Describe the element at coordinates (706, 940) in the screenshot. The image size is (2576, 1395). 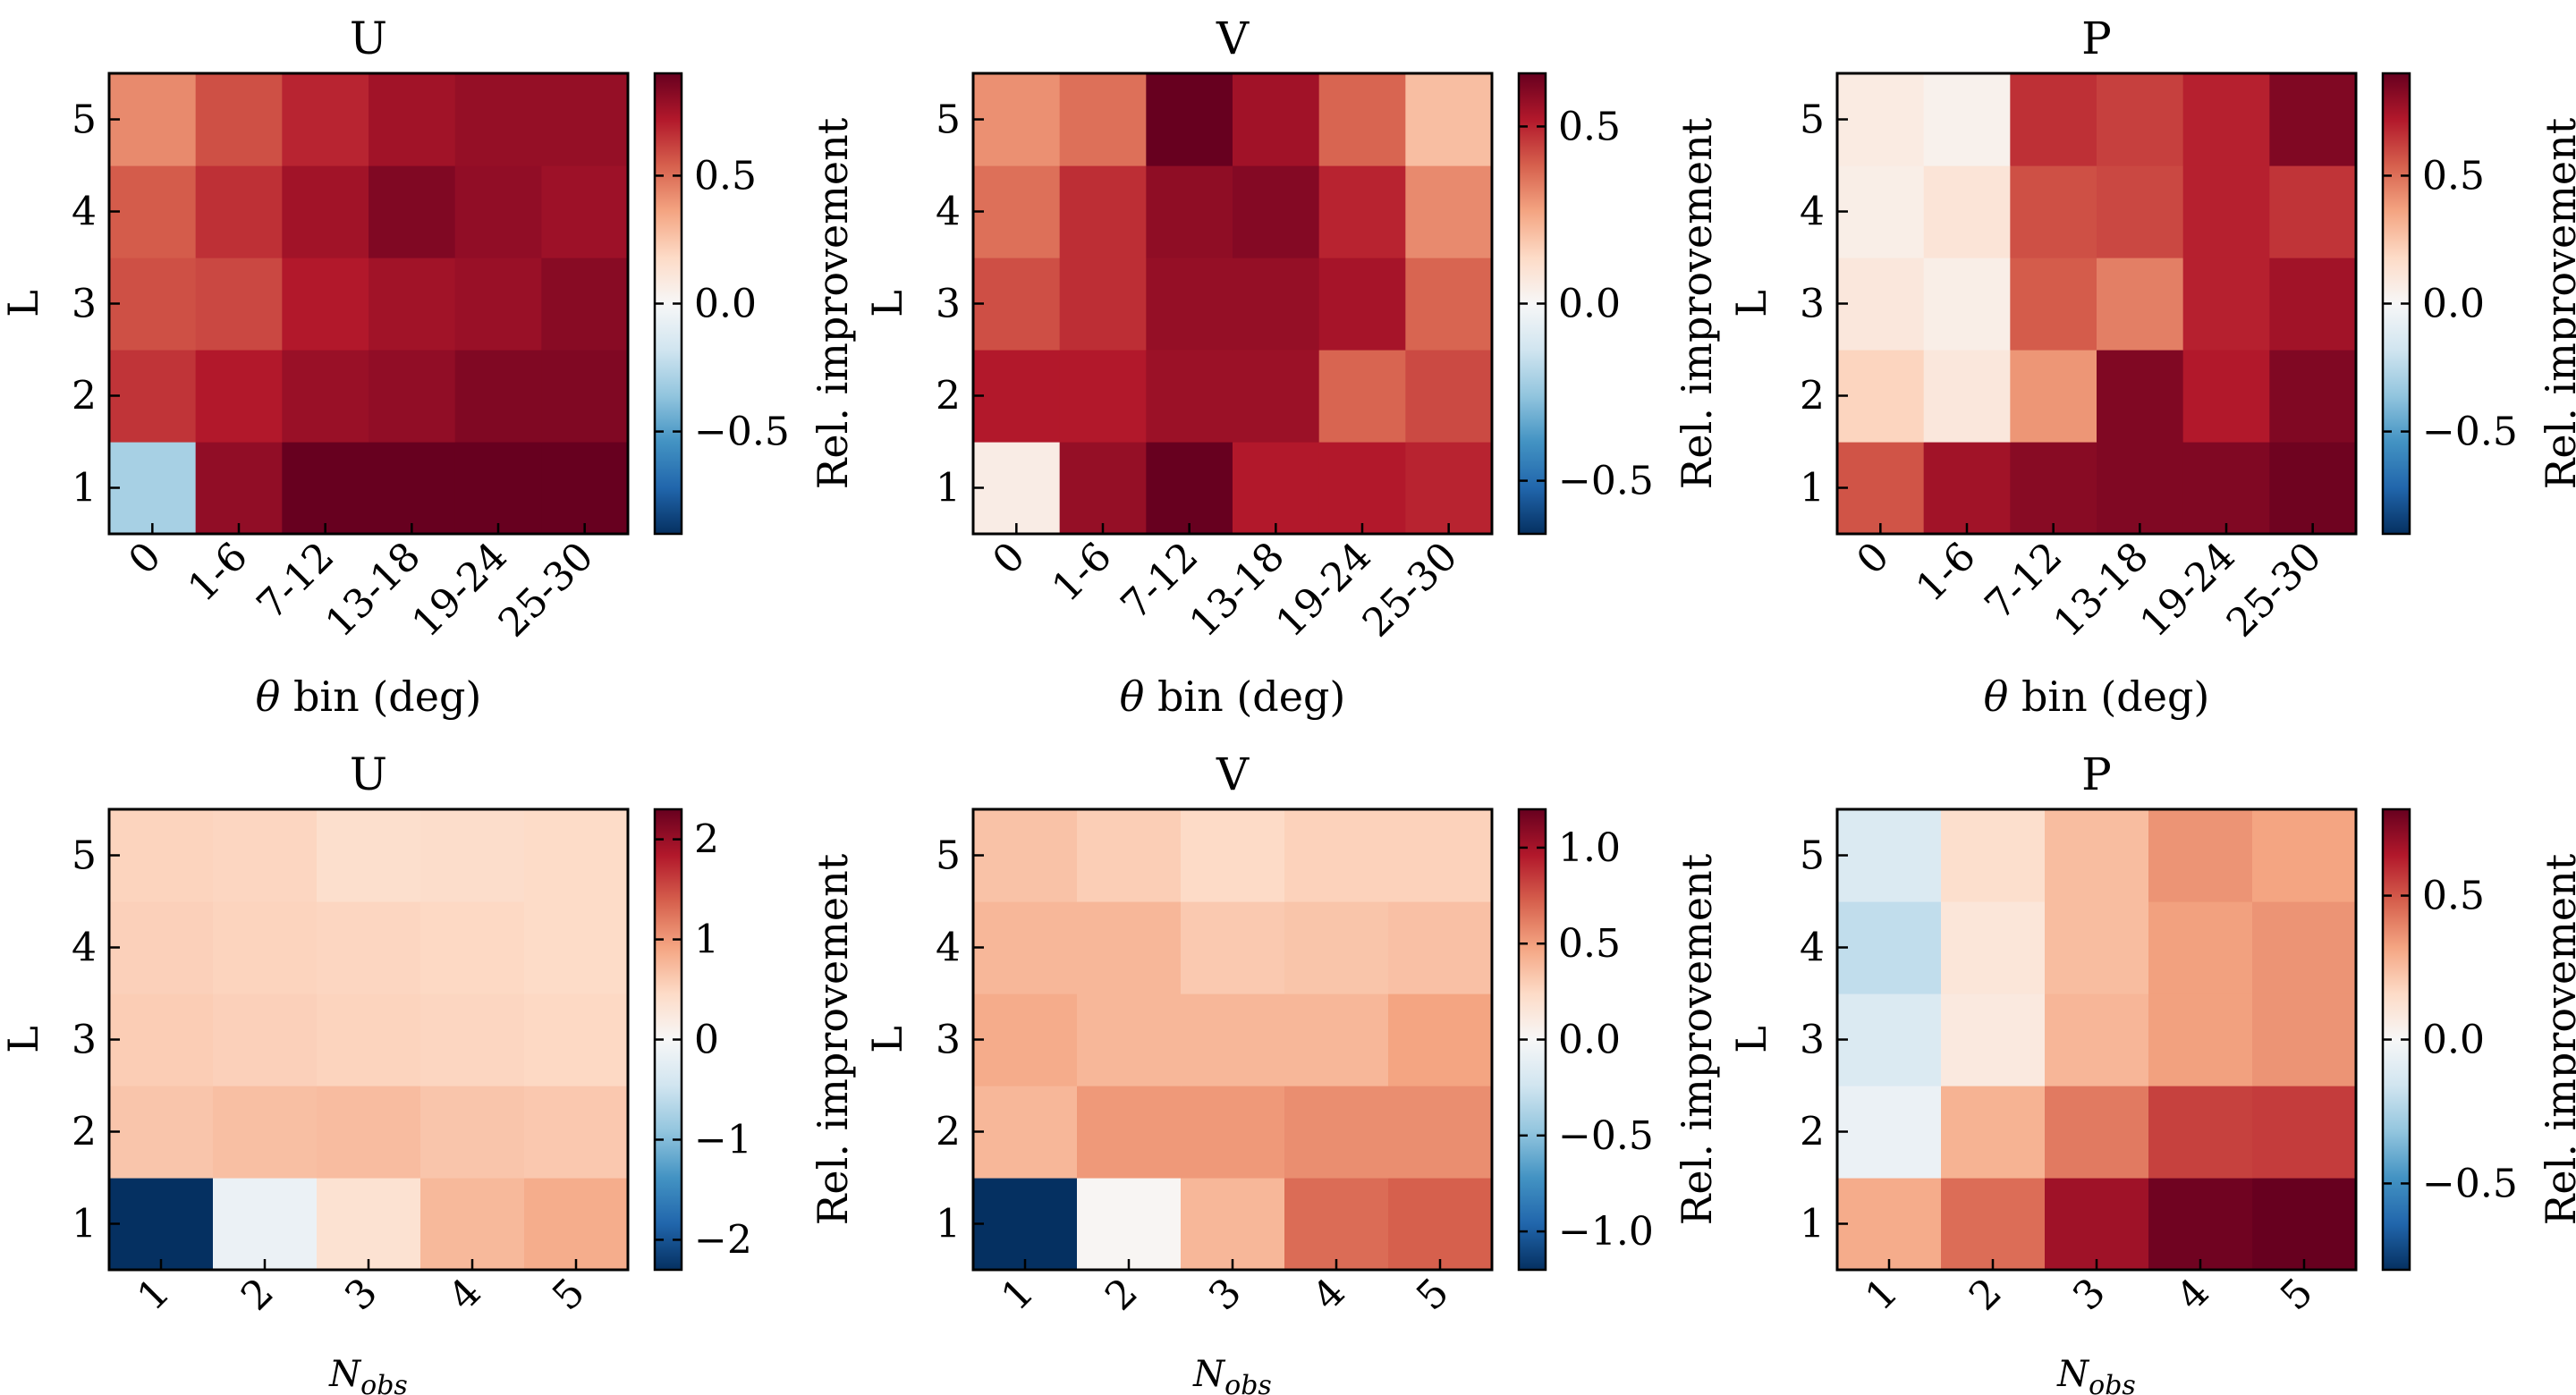
I see `colorbar-tick-label: 1` at that location.